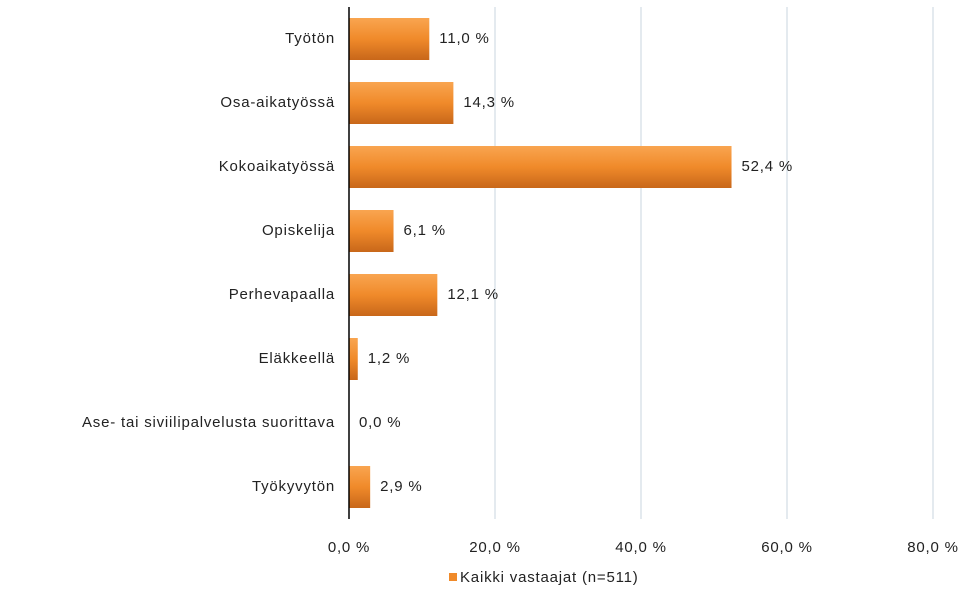  I want to click on y-tick-label: Eläkkeellä, so click(297, 358).